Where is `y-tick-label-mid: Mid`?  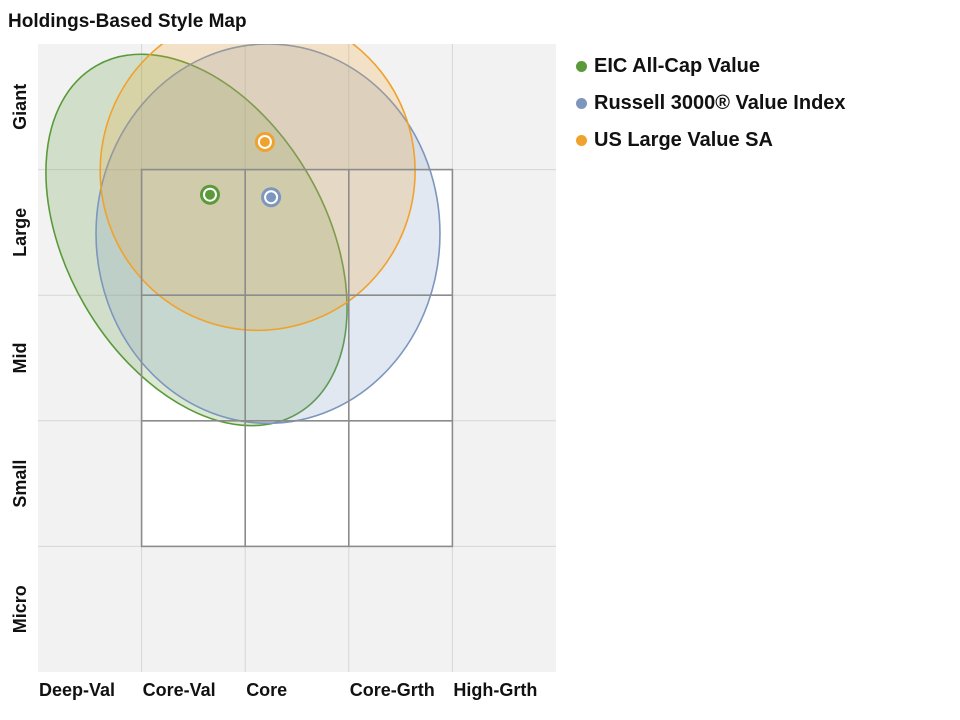
y-tick-label-mid: Mid is located at coordinates (20, 358).